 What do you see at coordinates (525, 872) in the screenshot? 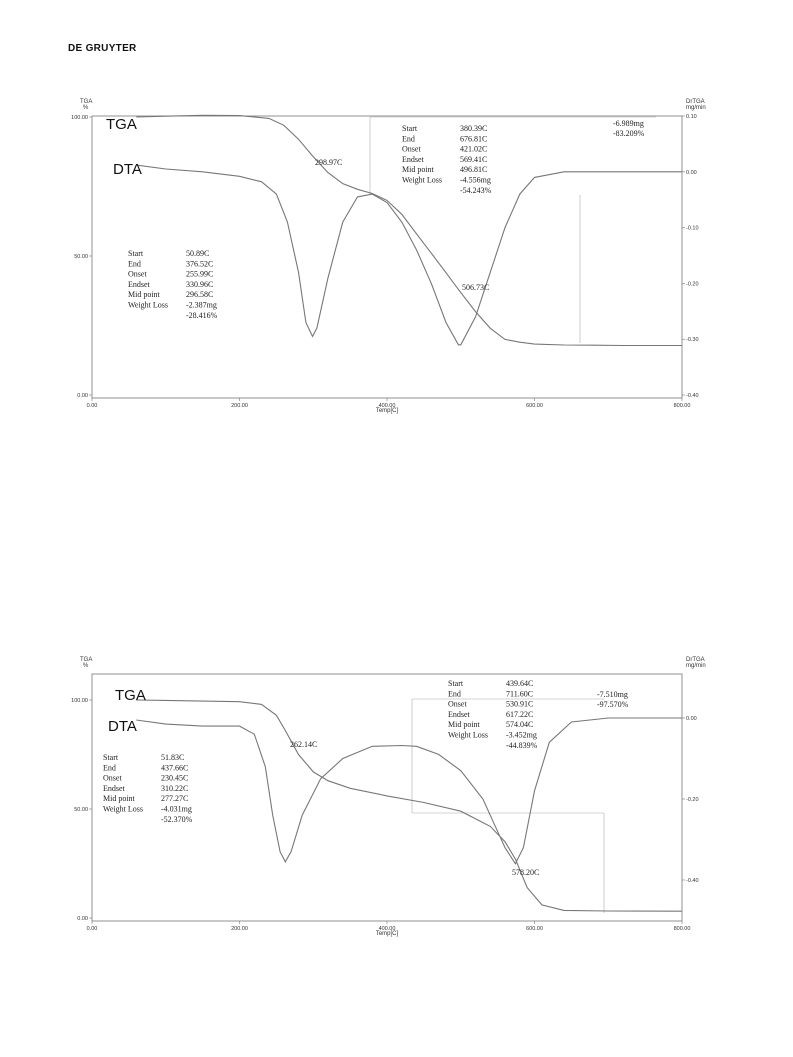
I see `peak-label: 578.20C` at bounding box center [525, 872].